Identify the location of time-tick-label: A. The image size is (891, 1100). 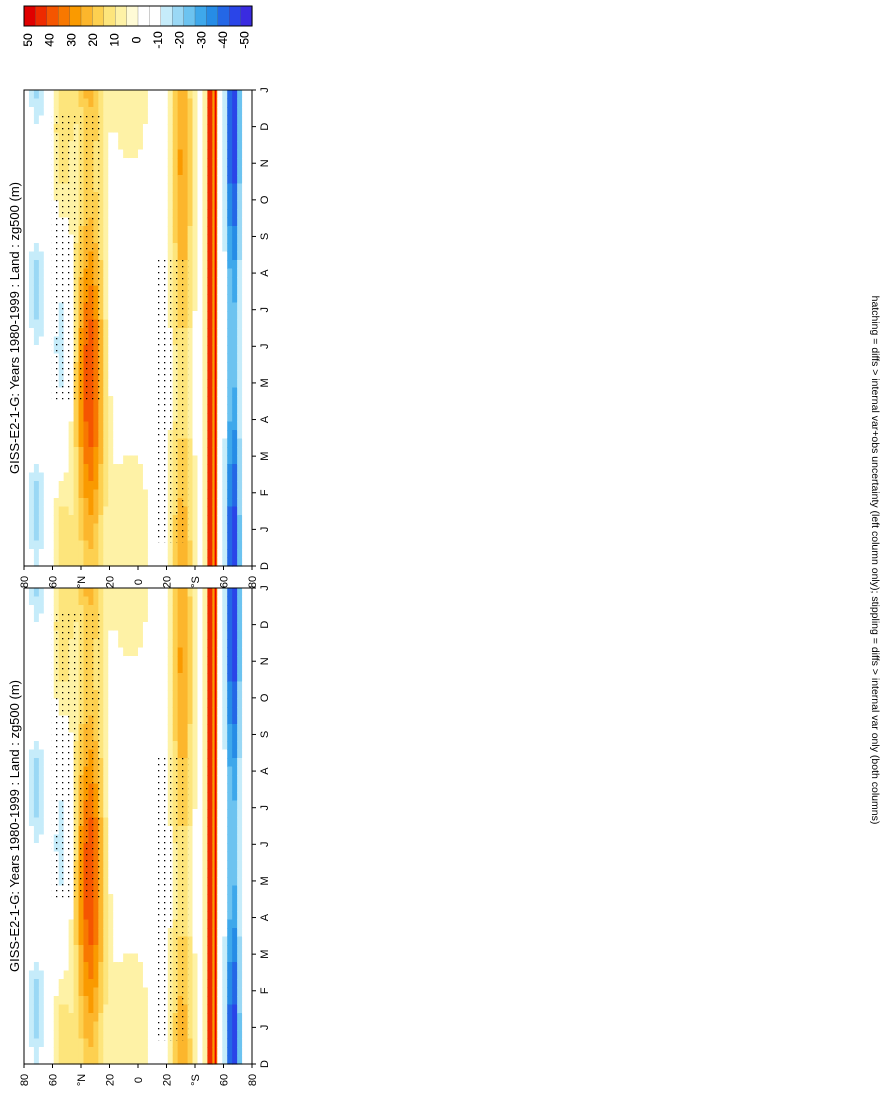
(265, 419).